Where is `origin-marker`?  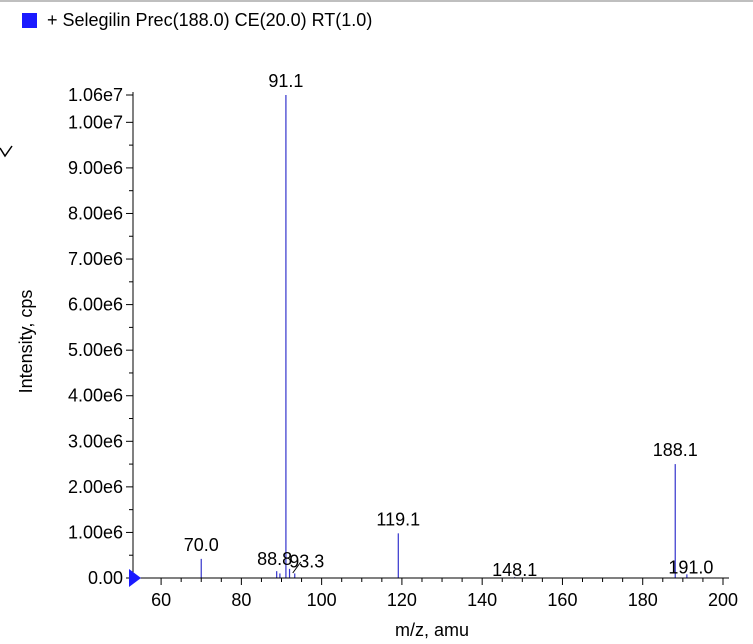
origin-marker is located at coordinates (135, 578).